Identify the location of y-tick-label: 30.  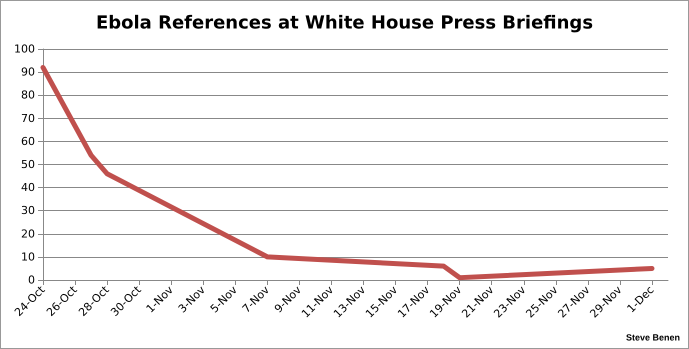
(28, 211).